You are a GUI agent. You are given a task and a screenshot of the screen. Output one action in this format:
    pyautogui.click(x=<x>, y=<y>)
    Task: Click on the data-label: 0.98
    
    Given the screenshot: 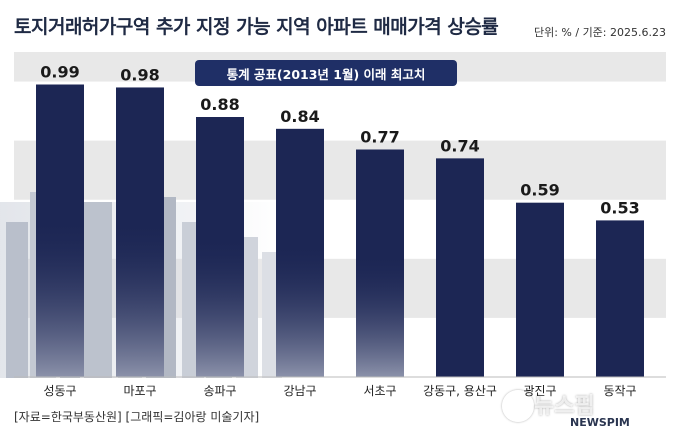 What is the action you would take?
    pyautogui.click(x=139, y=74)
    